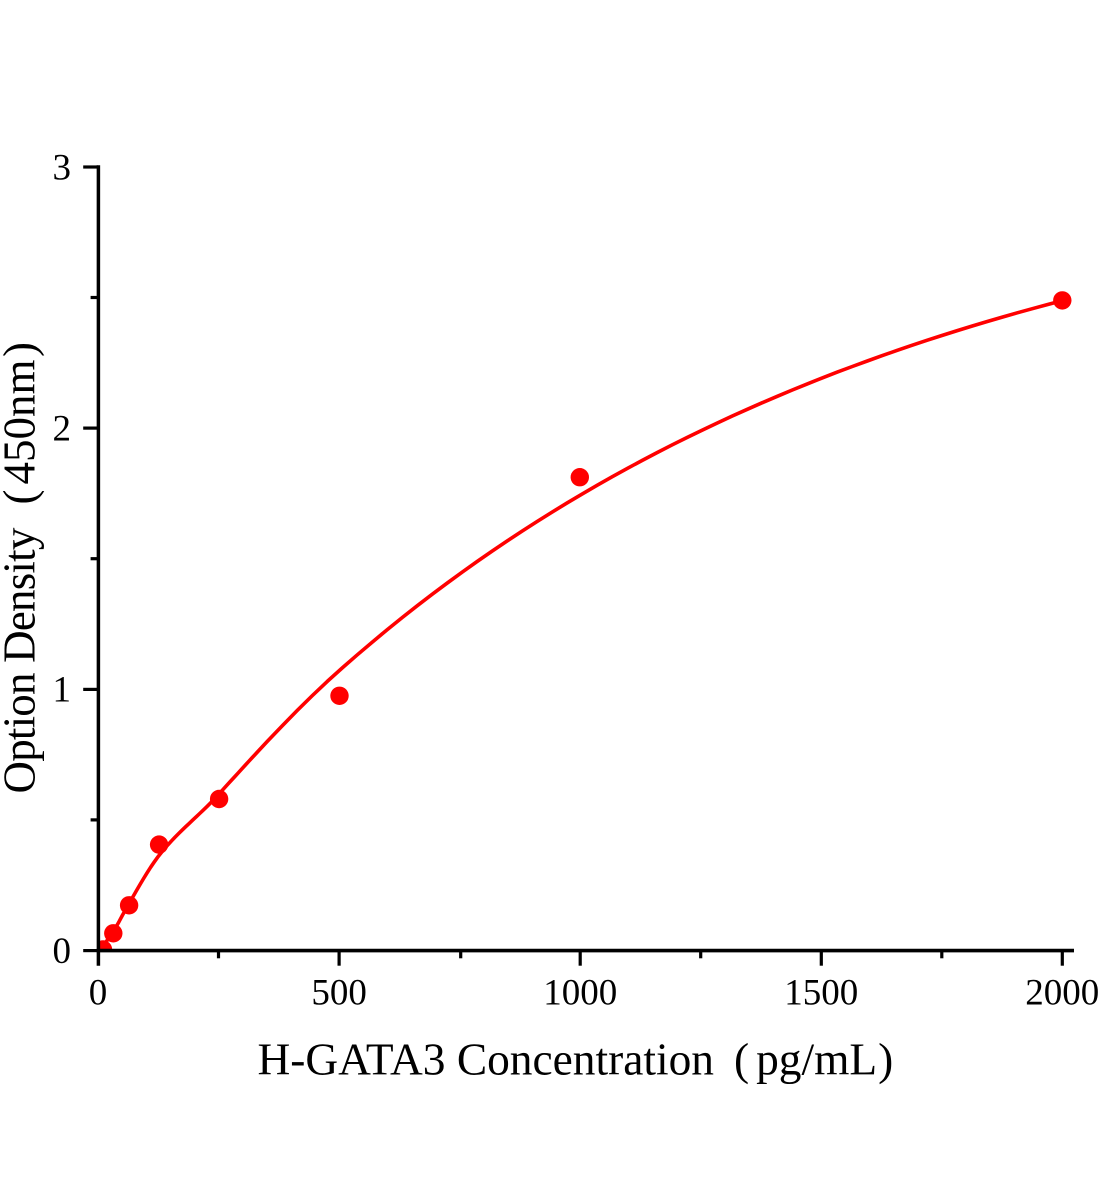 This screenshot has width=1104, height=1200. I want to click on svg-text: 450nm, so click(22, 421).